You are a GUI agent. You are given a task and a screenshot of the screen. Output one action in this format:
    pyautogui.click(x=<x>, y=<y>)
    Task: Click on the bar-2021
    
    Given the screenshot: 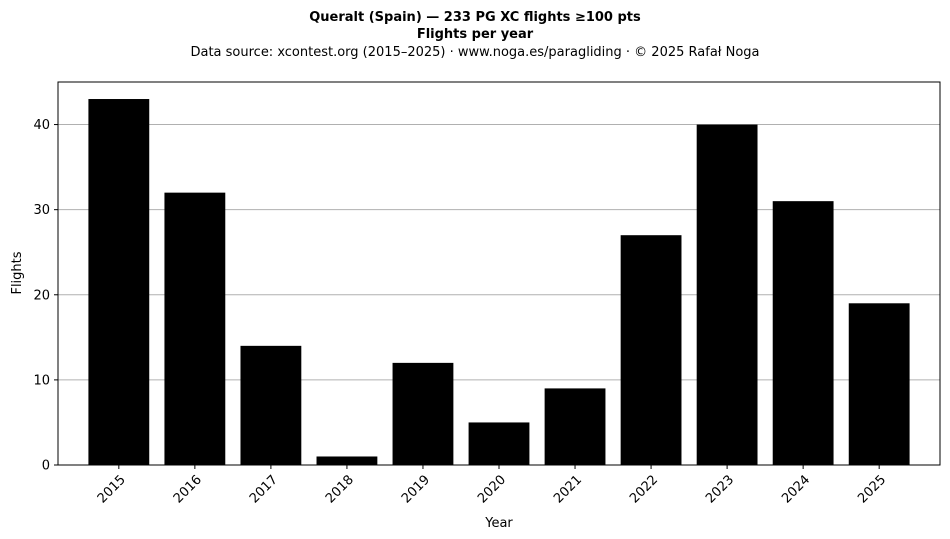 What is the action you would take?
    pyautogui.click(x=575, y=426)
    